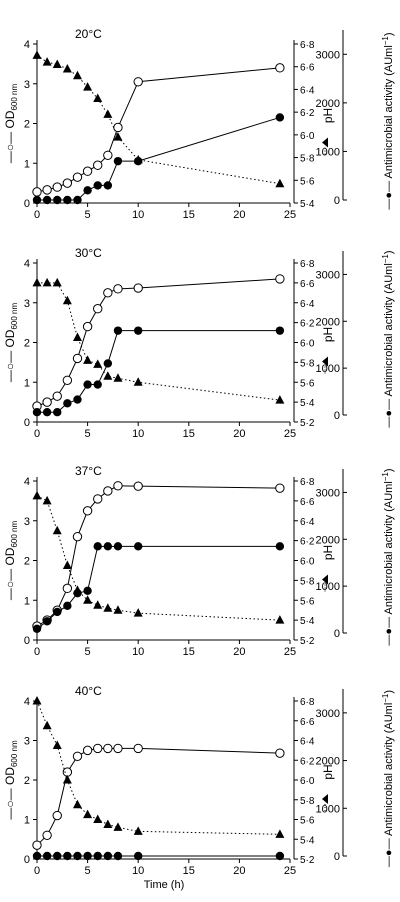  What do you see at coordinates (27, 641) in the screenshot?
I see `y-tick-label-left: 0` at bounding box center [27, 641].